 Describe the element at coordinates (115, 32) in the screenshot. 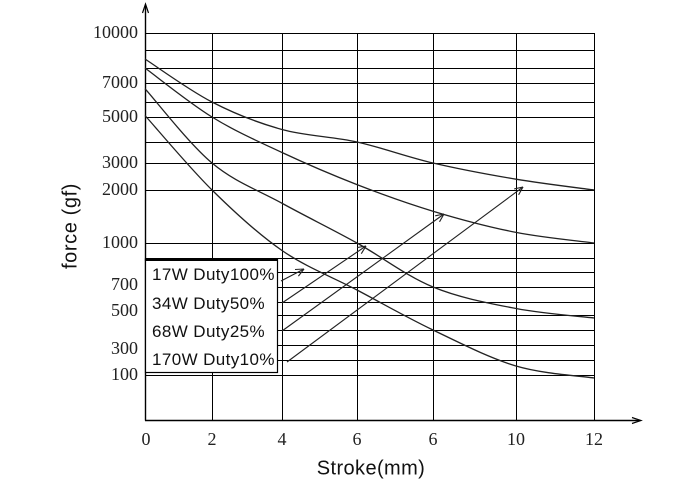

I see `y-tick-label: 10000` at that location.